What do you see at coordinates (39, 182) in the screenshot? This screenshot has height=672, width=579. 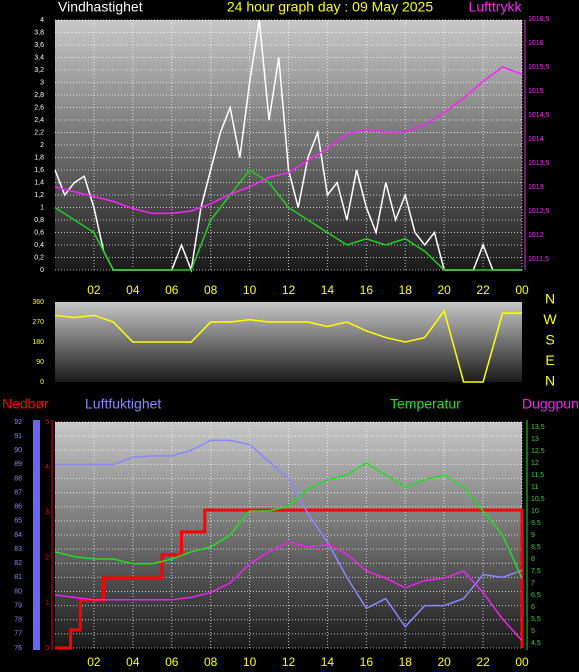 I see `y-tick-label: 1,4` at bounding box center [39, 182].